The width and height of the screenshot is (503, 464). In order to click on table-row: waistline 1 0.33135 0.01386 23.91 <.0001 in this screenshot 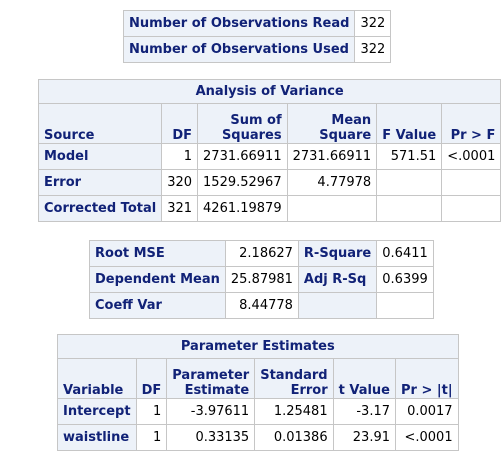, I will do `click(258, 437)`.